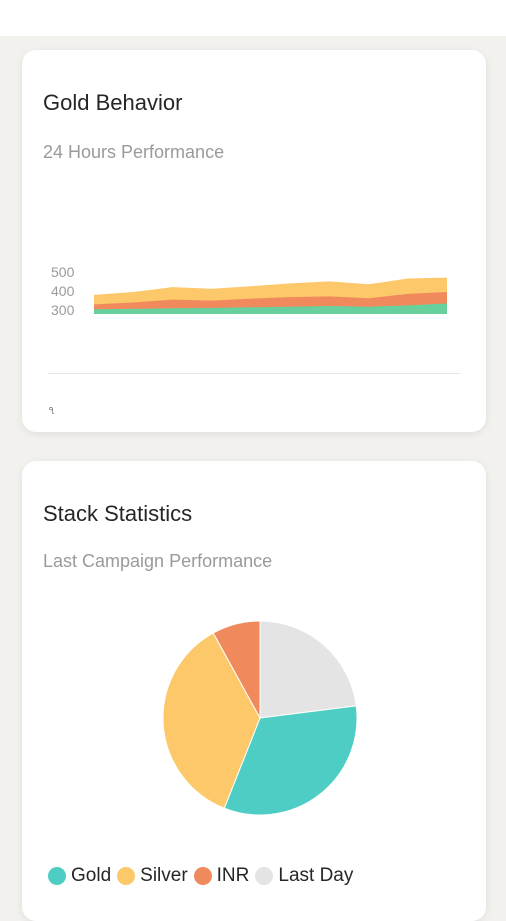 This screenshot has height=921, width=506. I want to click on legend-label: Last Day, so click(316, 875).